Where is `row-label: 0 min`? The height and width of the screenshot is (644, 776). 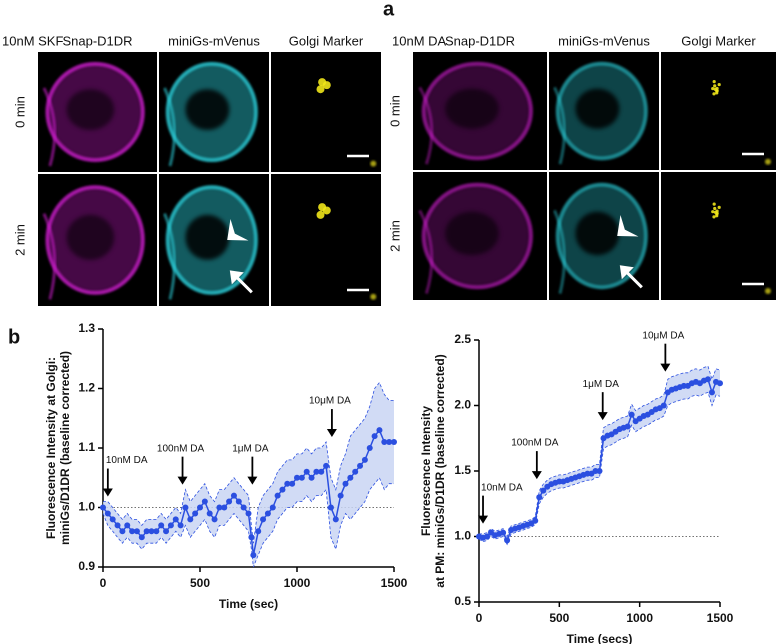 row-label: 0 min is located at coordinates (19, 112).